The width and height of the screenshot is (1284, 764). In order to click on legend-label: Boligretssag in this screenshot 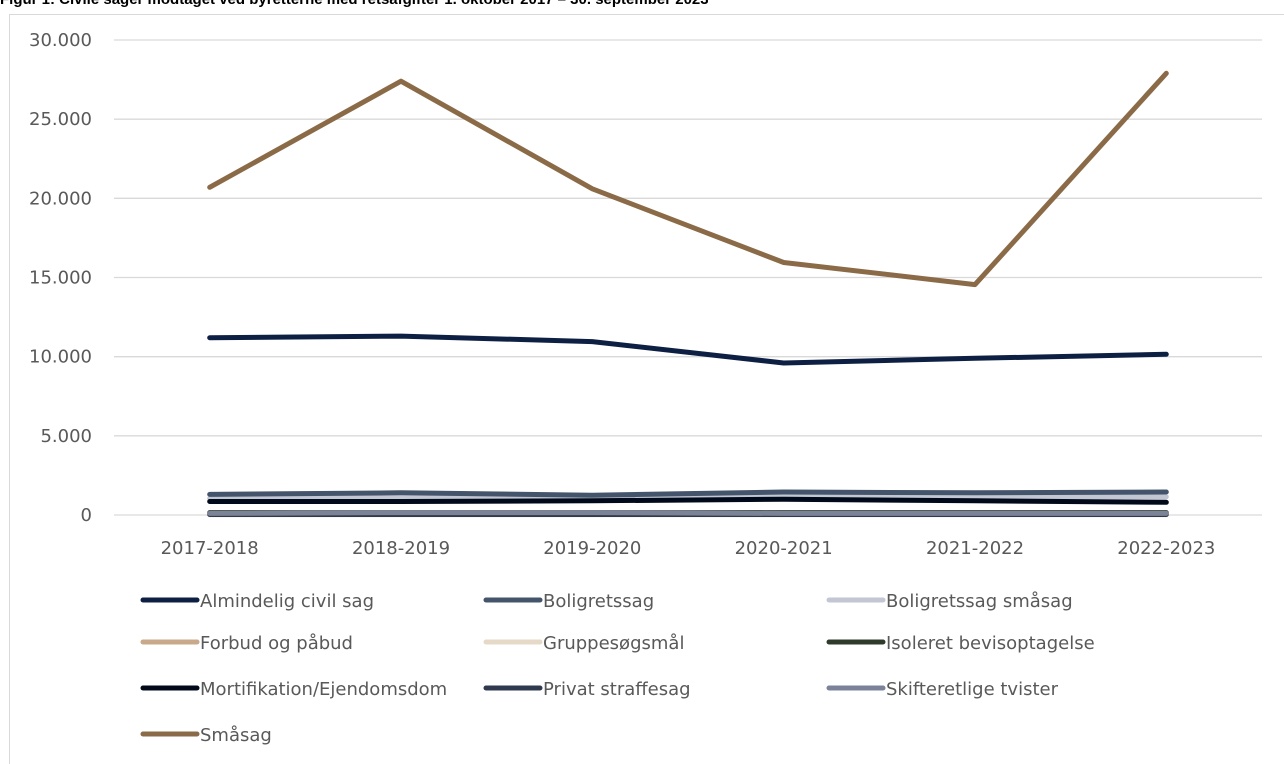, I will do `click(598, 601)`.